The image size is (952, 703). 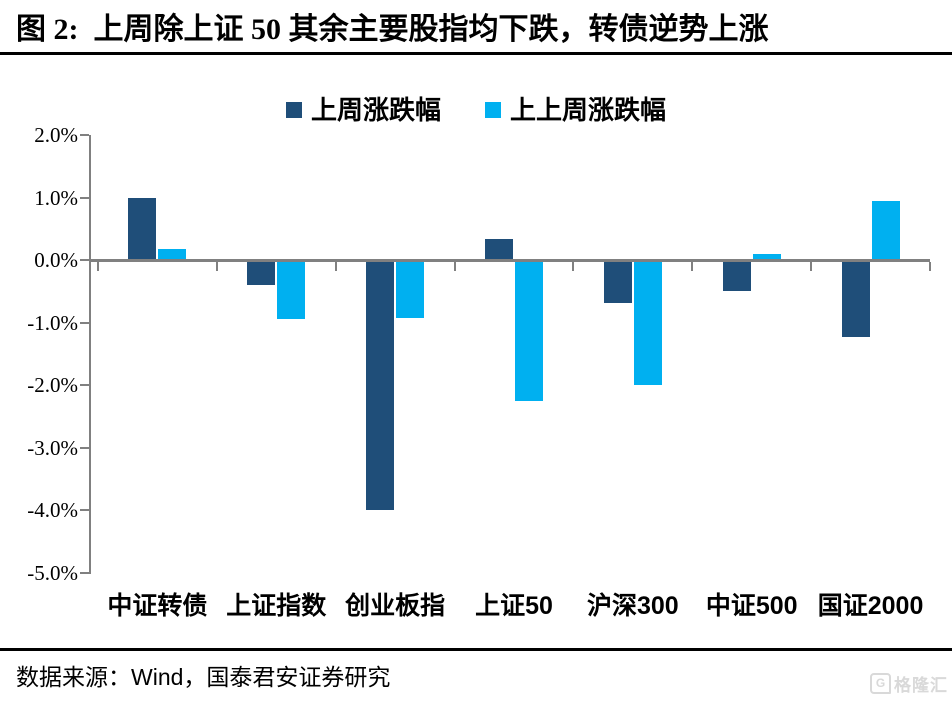 I want to click on grandlh-watermark: G 格隆汇, so click(x=909, y=683).